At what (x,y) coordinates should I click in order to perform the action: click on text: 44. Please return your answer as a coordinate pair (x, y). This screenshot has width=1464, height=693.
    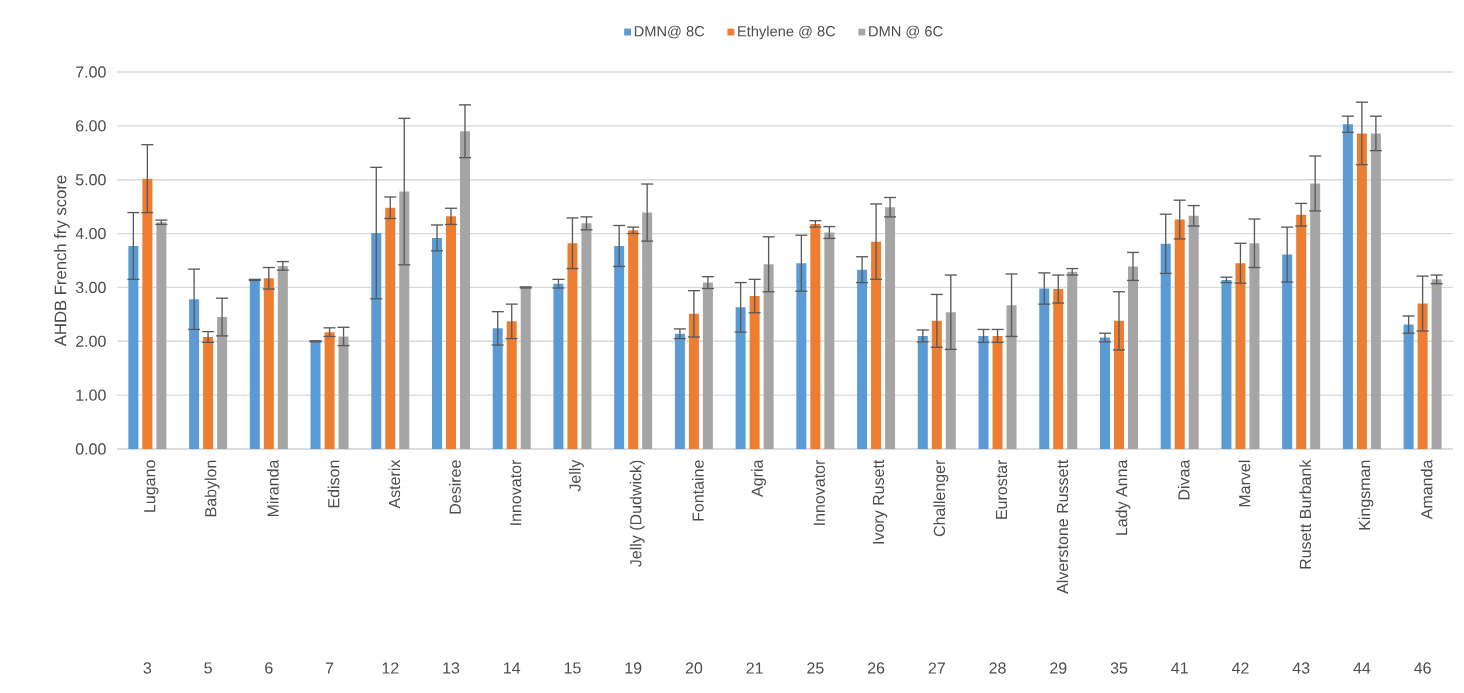
    Looking at the image, I should click on (1362, 668).